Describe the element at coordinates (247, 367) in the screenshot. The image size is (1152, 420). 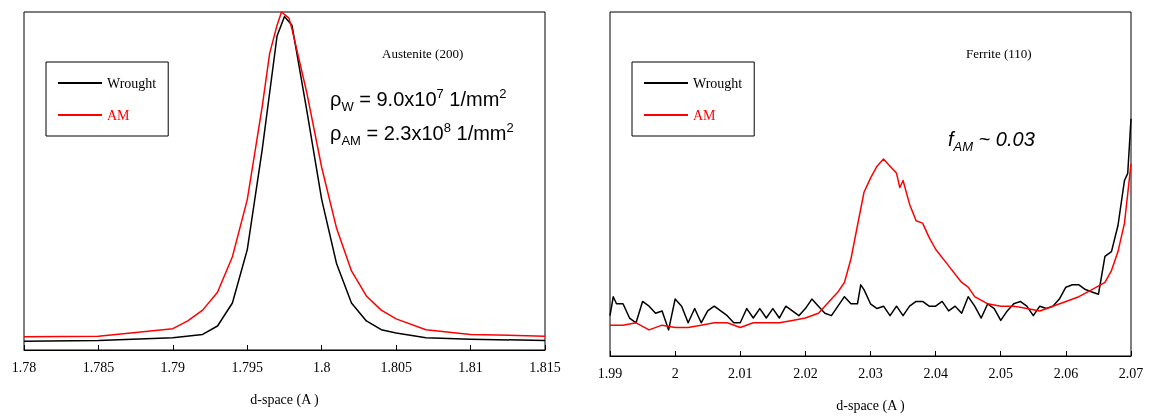
I see `x-tick-label: 1.795` at that location.